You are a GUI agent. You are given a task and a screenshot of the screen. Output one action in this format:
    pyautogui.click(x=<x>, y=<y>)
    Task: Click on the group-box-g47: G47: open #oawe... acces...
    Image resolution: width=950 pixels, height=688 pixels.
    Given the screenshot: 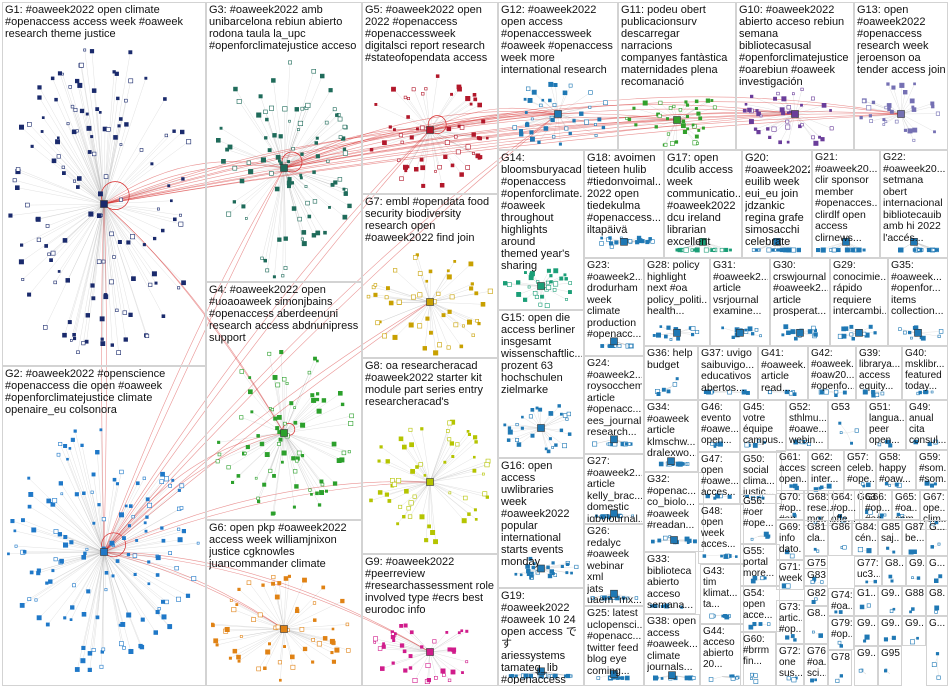 What is the action you would take?
    pyautogui.click(x=719, y=478)
    